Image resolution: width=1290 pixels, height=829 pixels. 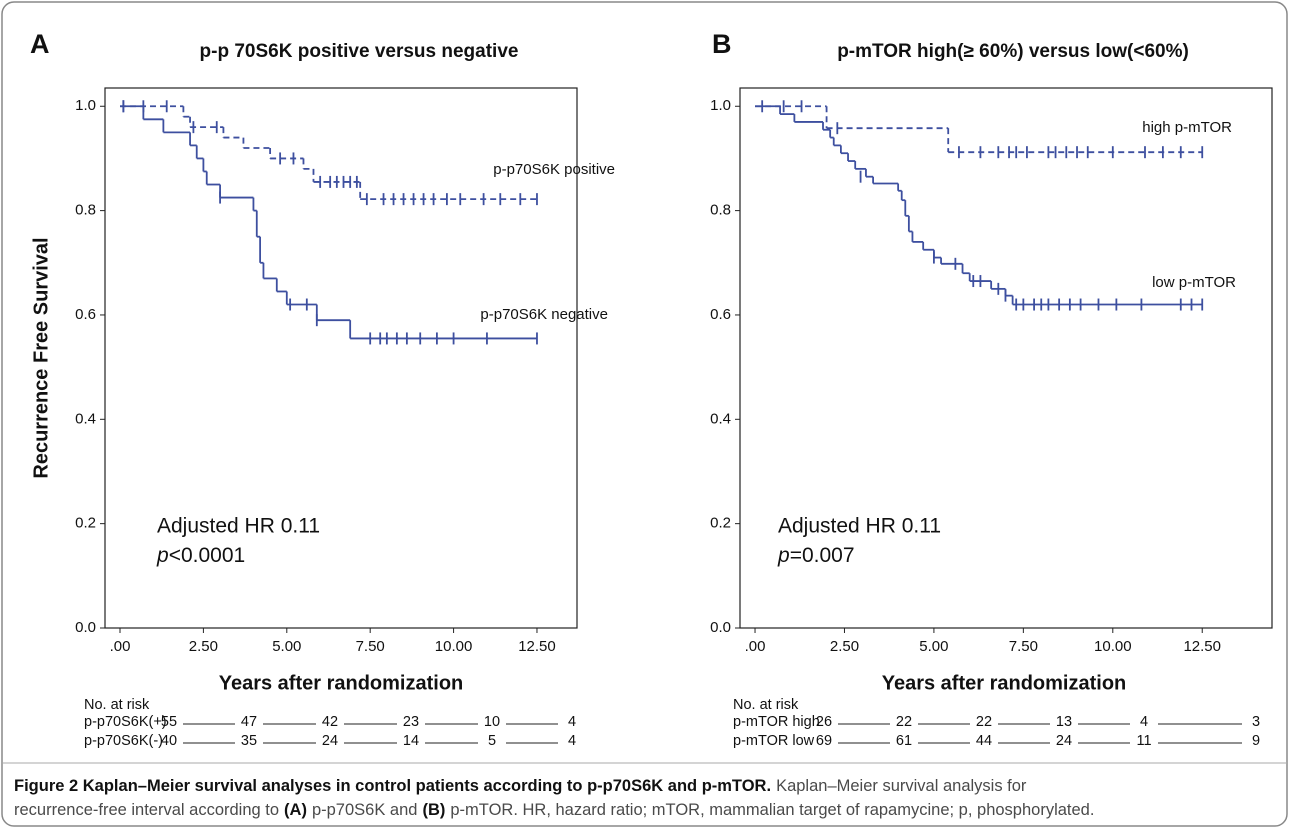 What do you see at coordinates (365, 810) in the screenshot?
I see `caption-segment: p-p70S6K and` at bounding box center [365, 810].